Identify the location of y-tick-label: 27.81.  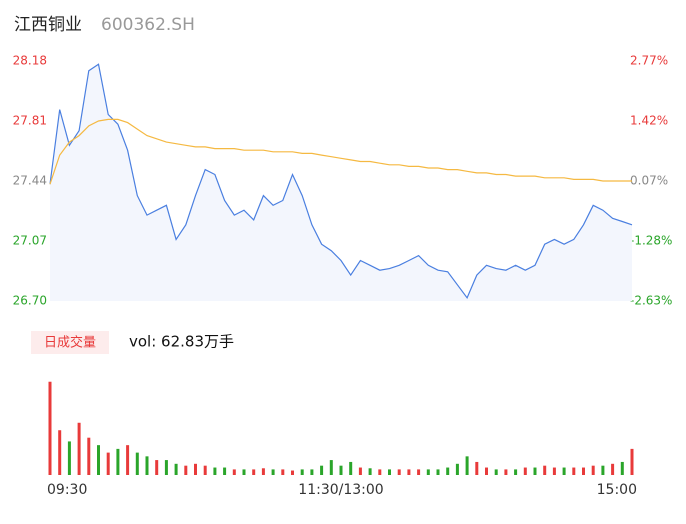
(30, 121).